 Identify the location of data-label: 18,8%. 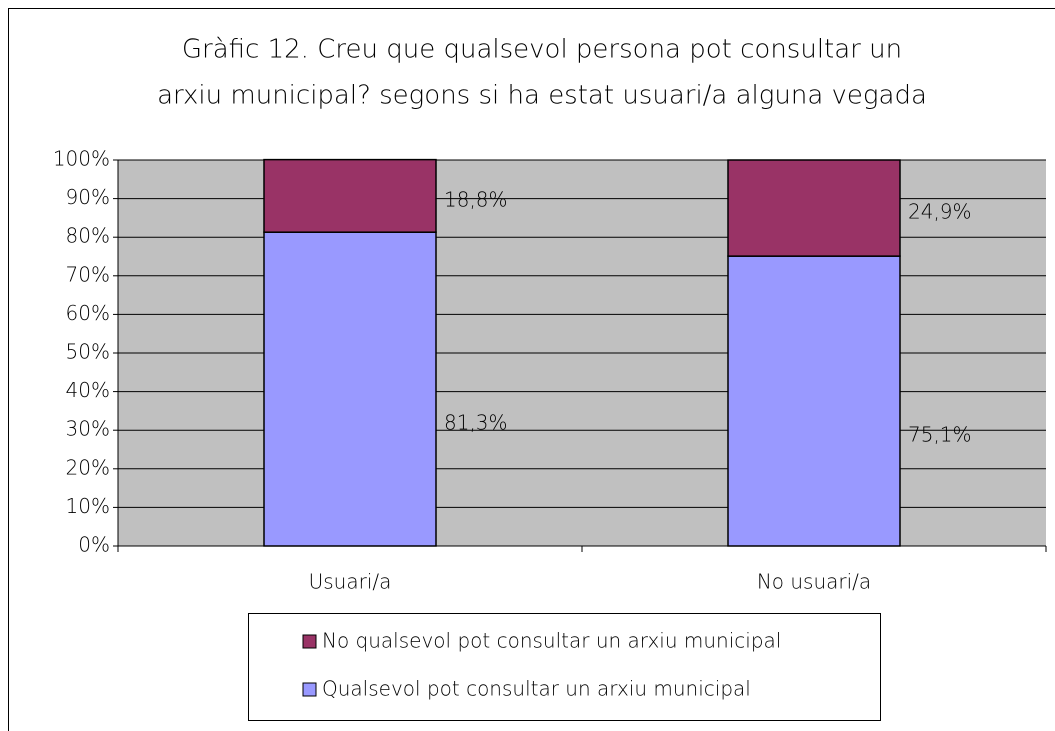
(476, 199).